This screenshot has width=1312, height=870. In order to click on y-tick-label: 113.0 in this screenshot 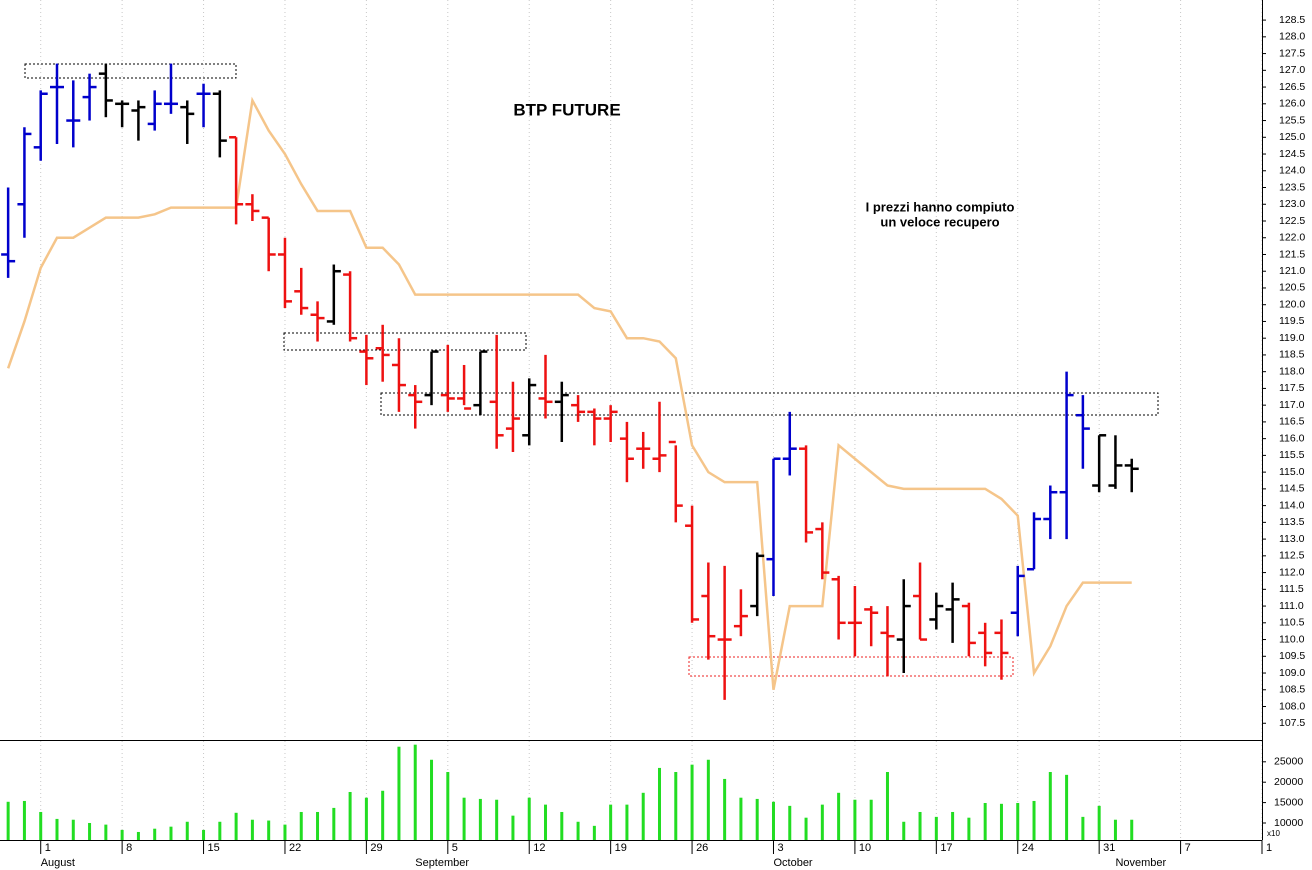, I will do `click(1292, 539)`.